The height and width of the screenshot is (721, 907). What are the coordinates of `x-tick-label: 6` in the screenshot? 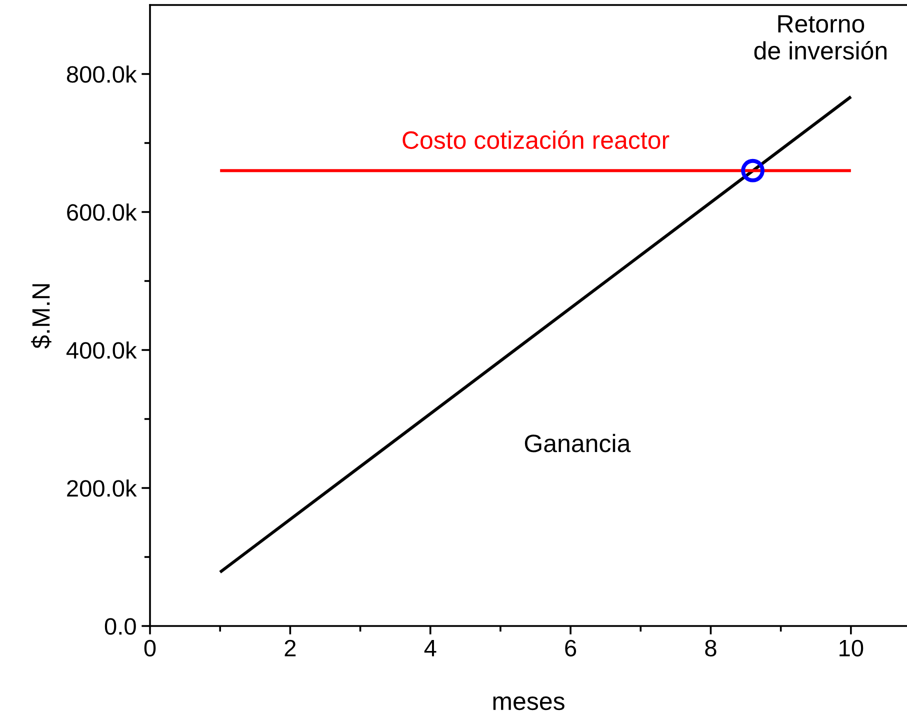 It's located at (570, 648).